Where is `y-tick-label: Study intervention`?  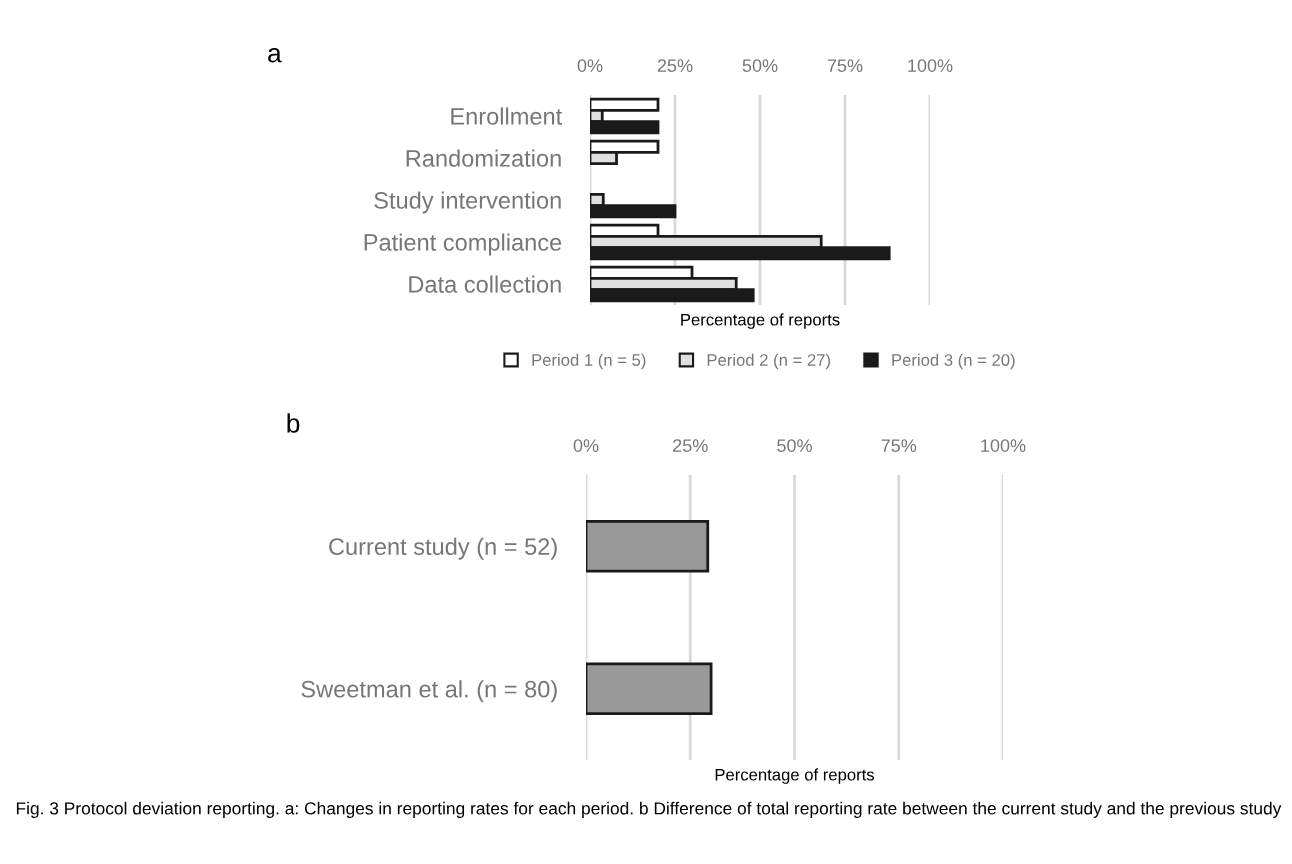 y-tick-label: Study intervention is located at coordinates (467, 202).